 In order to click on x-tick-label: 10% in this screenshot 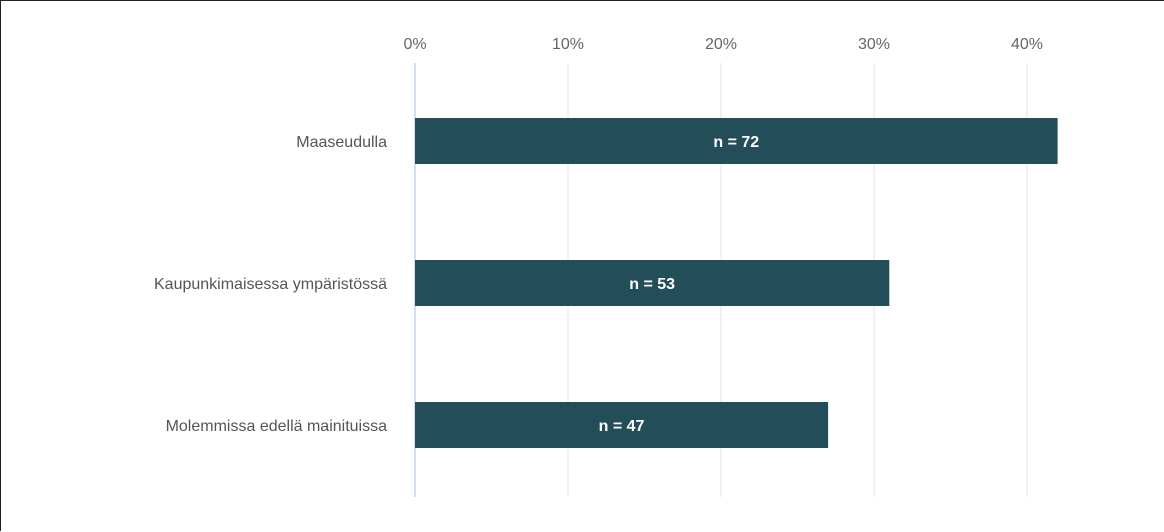, I will do `click(568, 44)`.